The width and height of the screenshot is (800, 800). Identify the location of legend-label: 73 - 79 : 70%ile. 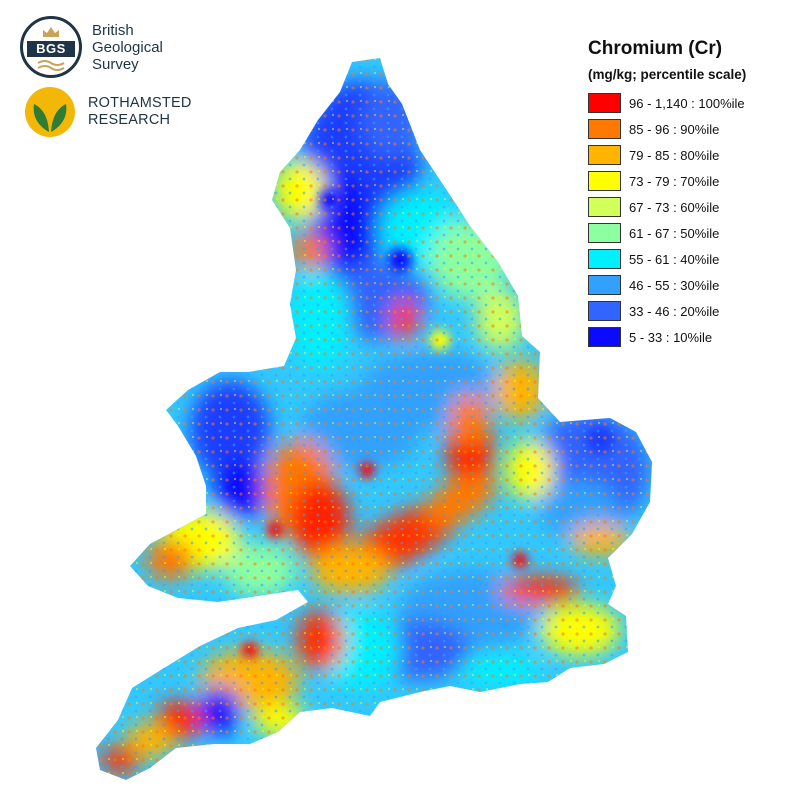
(674, 181).